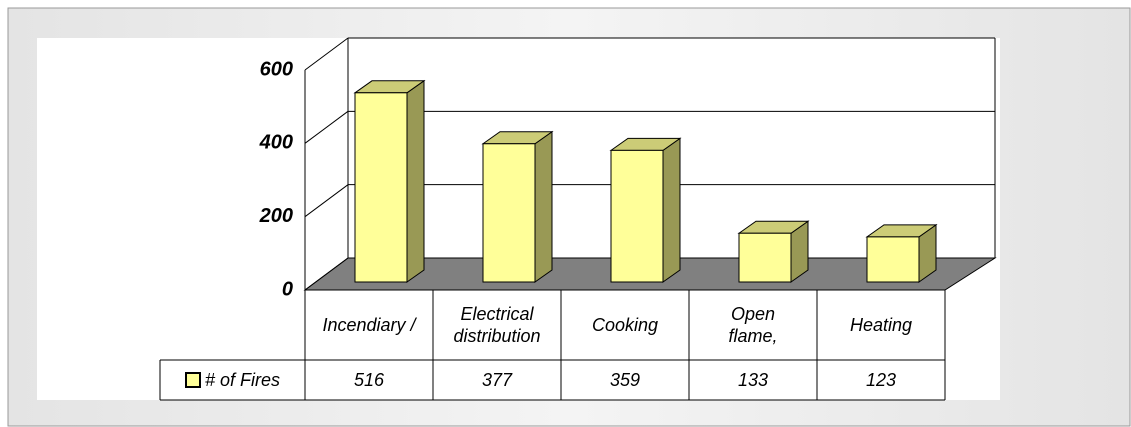  I want to click on legend-entry: # of Fires, so click(232, 380).